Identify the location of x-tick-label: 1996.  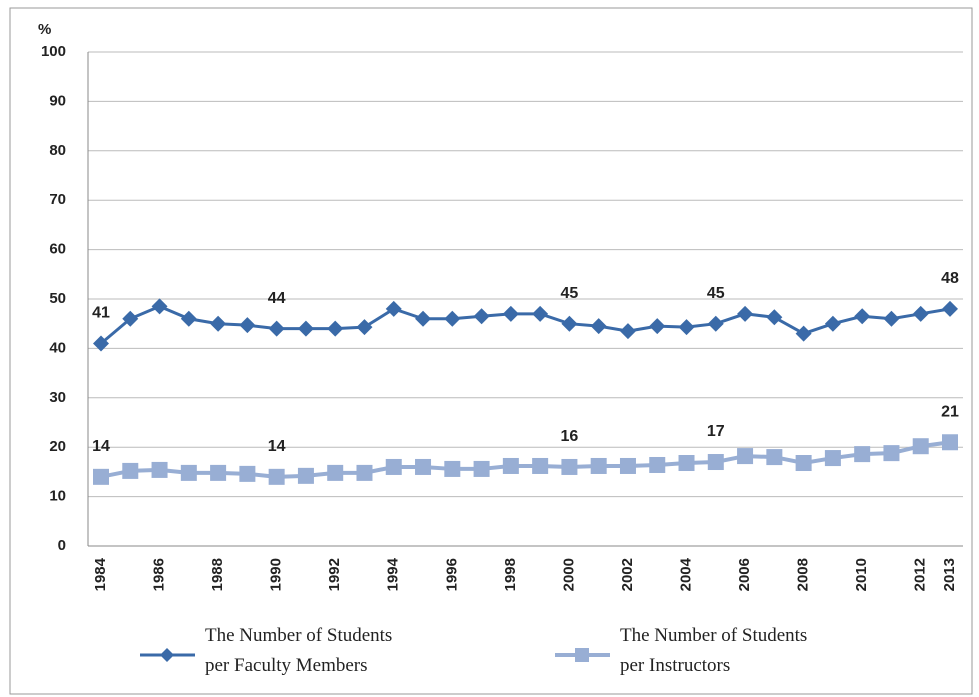
(451, 574).